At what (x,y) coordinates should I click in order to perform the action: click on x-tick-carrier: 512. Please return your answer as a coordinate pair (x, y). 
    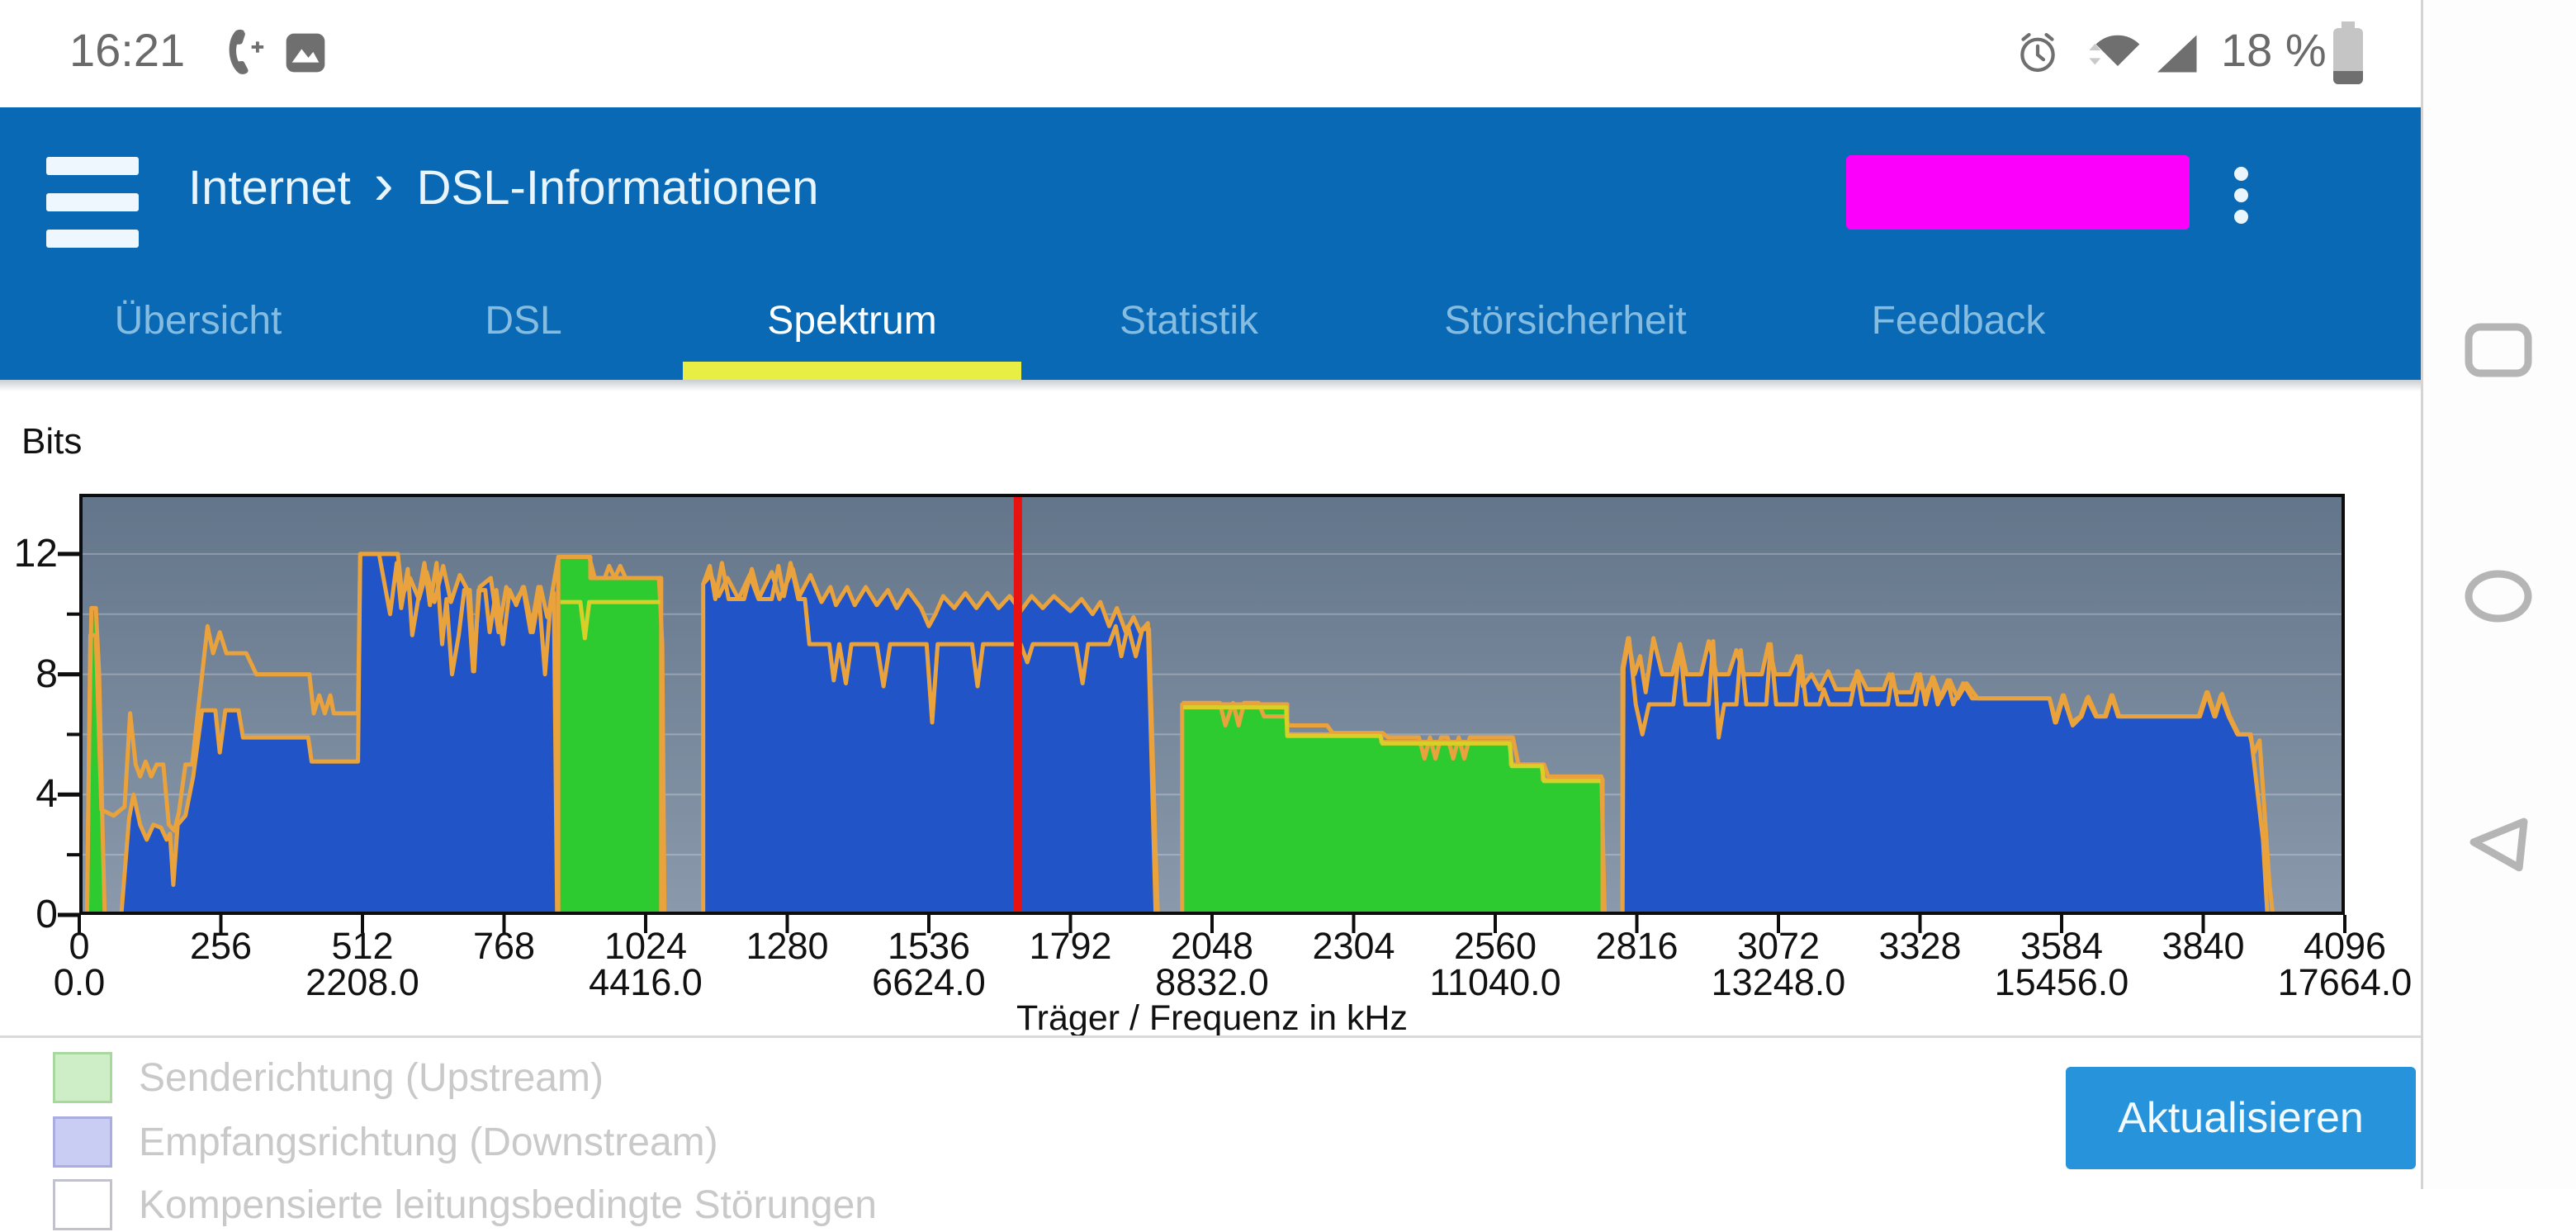
    Looking at the image, I should click on (362, 946).